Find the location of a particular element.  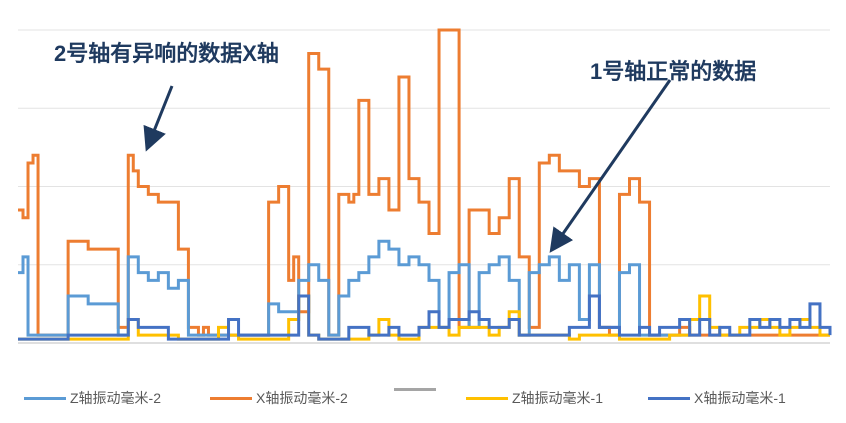

legend-item: Z轴振动毫米-1 is located at coordinates (534, 398).